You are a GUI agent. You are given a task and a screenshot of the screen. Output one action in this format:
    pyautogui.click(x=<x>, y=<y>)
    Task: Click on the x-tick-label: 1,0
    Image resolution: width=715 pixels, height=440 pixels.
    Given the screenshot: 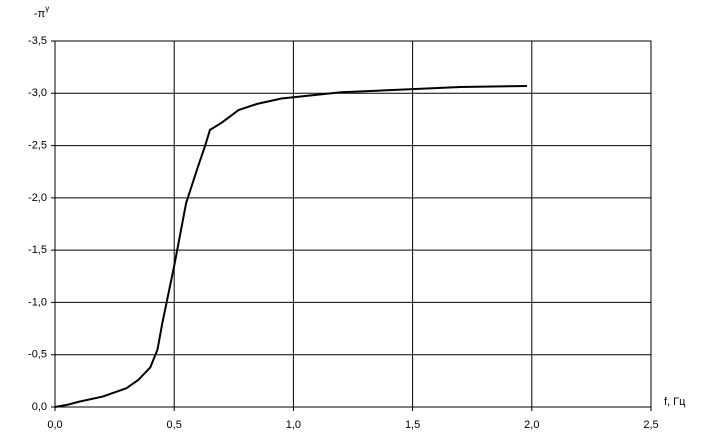 What is the action you would take?
    pyautogui.click(x=293, y=425)
    